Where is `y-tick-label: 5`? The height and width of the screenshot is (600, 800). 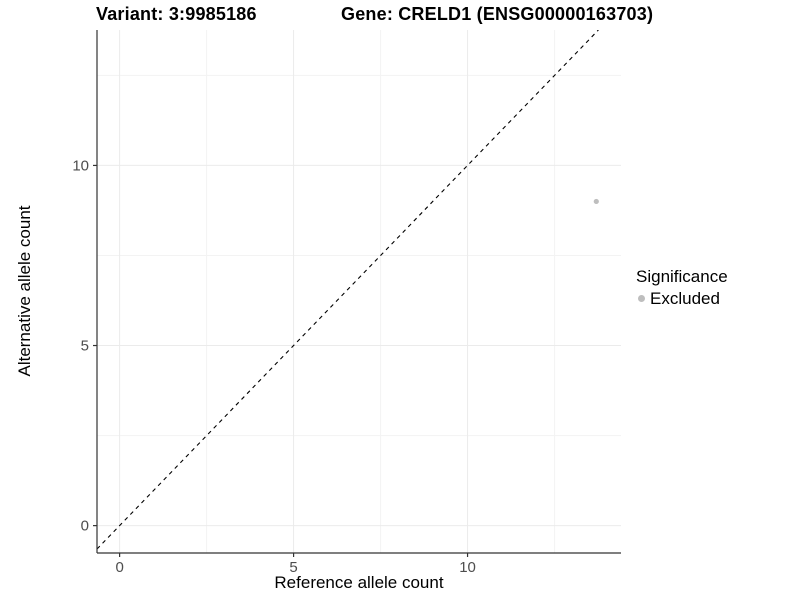
y-tick-label: 5 is located at coordinates (85, 346).